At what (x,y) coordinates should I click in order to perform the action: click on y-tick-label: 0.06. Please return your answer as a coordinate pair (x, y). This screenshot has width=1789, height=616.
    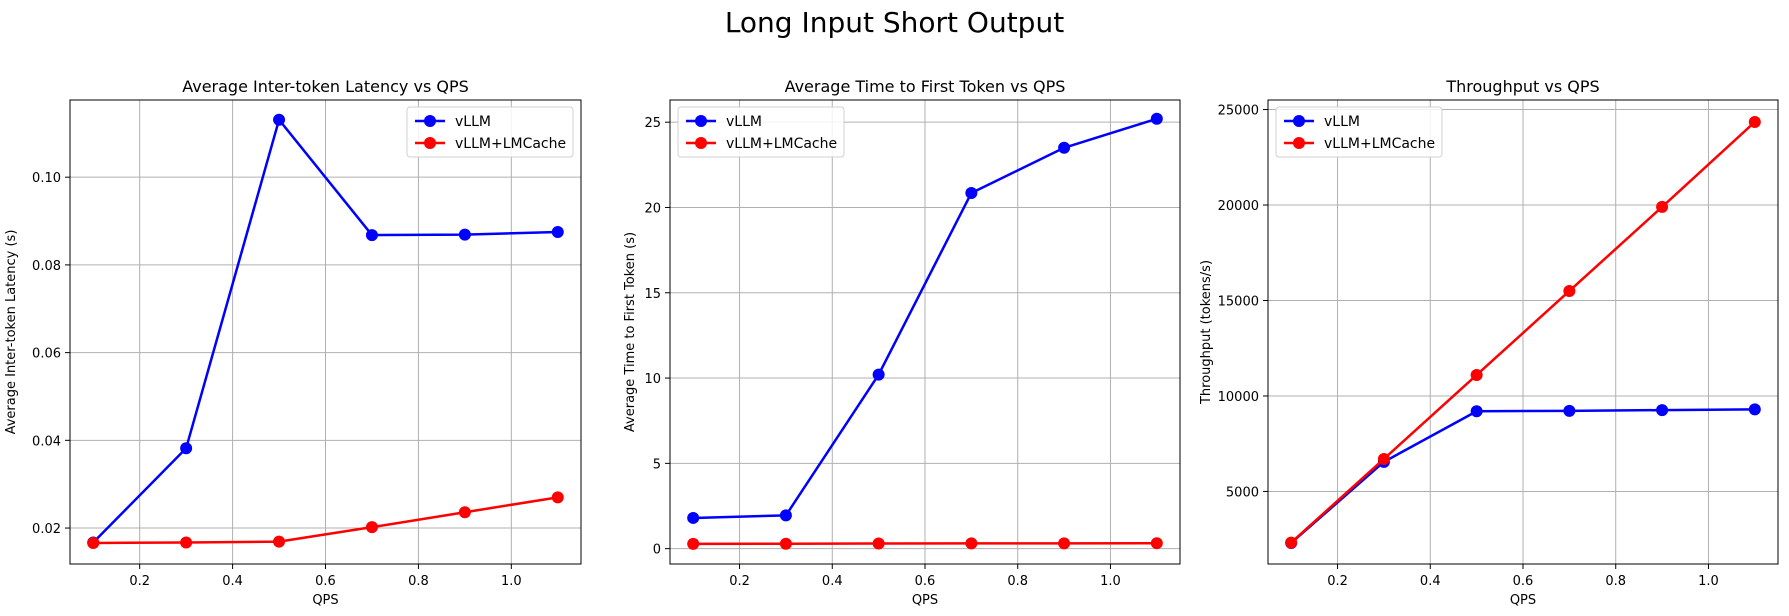
    Looking at the image, I should click on (46, 354).